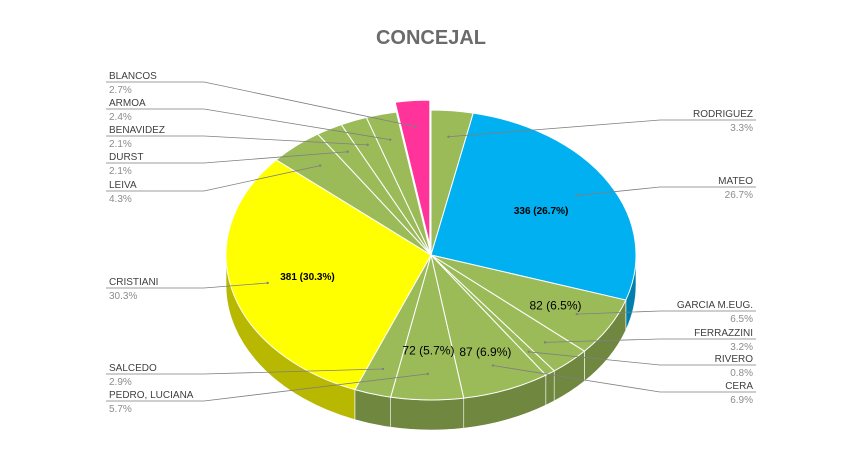  What do you see at coordinates (120, 199) in the screenshot?
I see `label-pct-leiva: 4.3%` at bounding box center [120, 199].